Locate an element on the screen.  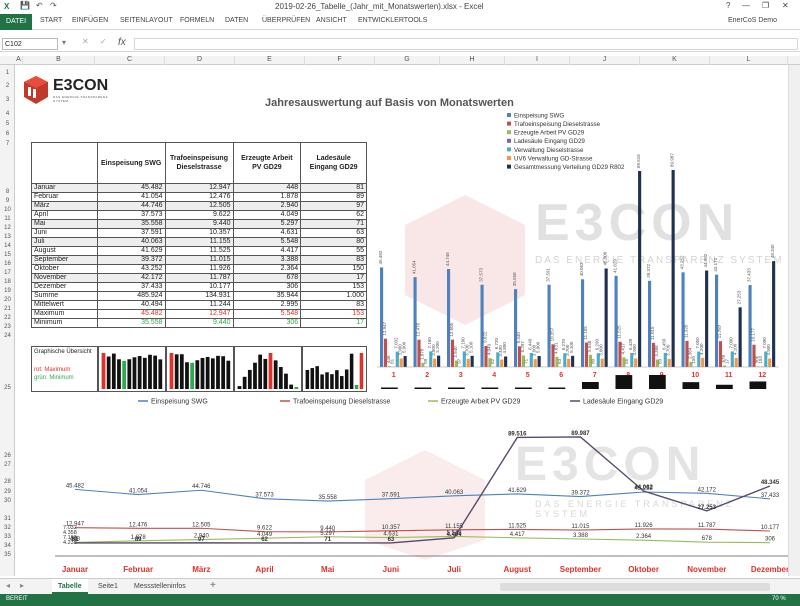
row-header: 2 is located at coordinates (7, 86).